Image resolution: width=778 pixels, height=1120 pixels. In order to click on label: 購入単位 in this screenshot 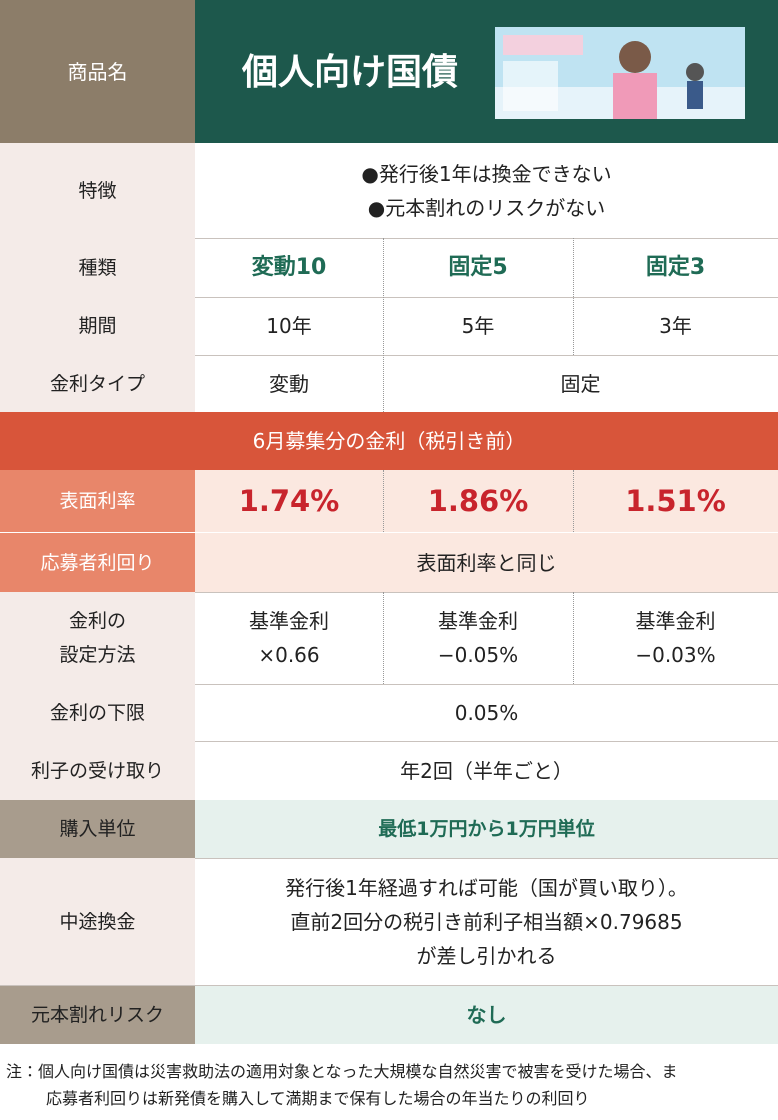, I will do `click(97, 829)`.